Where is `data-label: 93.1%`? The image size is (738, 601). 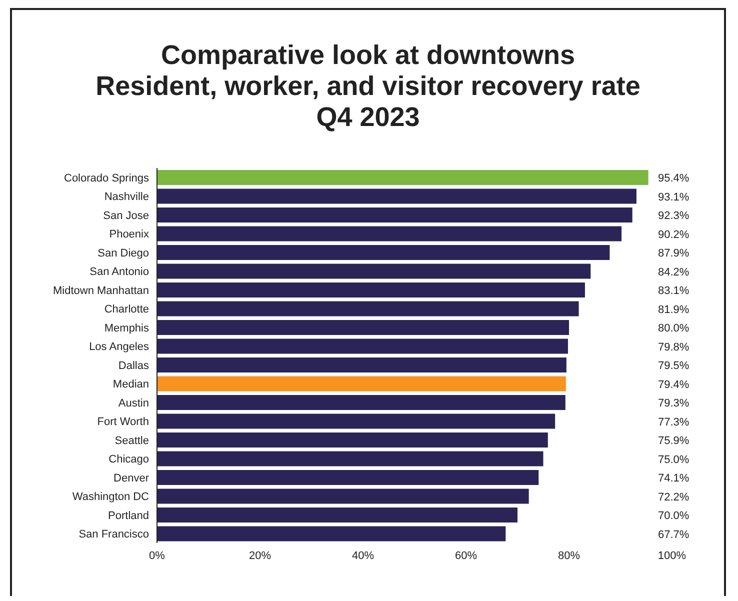 data-label: 93.1% is located at coordinates (674, 197).